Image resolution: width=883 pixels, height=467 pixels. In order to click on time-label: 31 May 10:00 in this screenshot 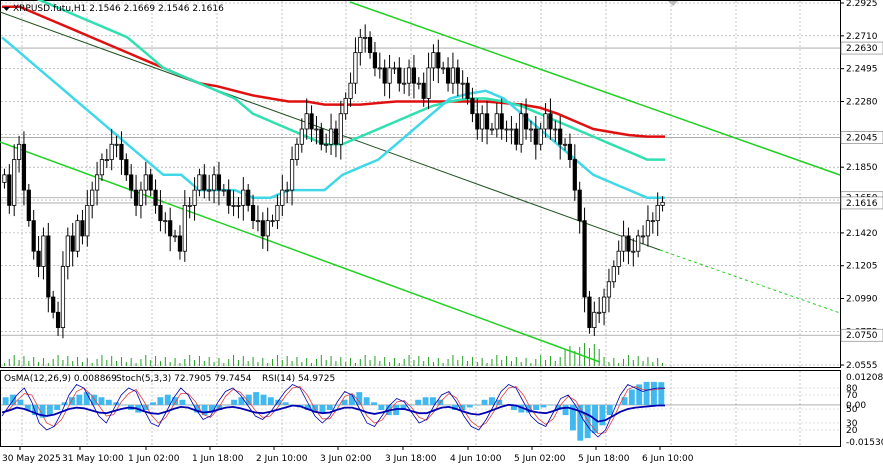, I will do `click(93, 459)`.